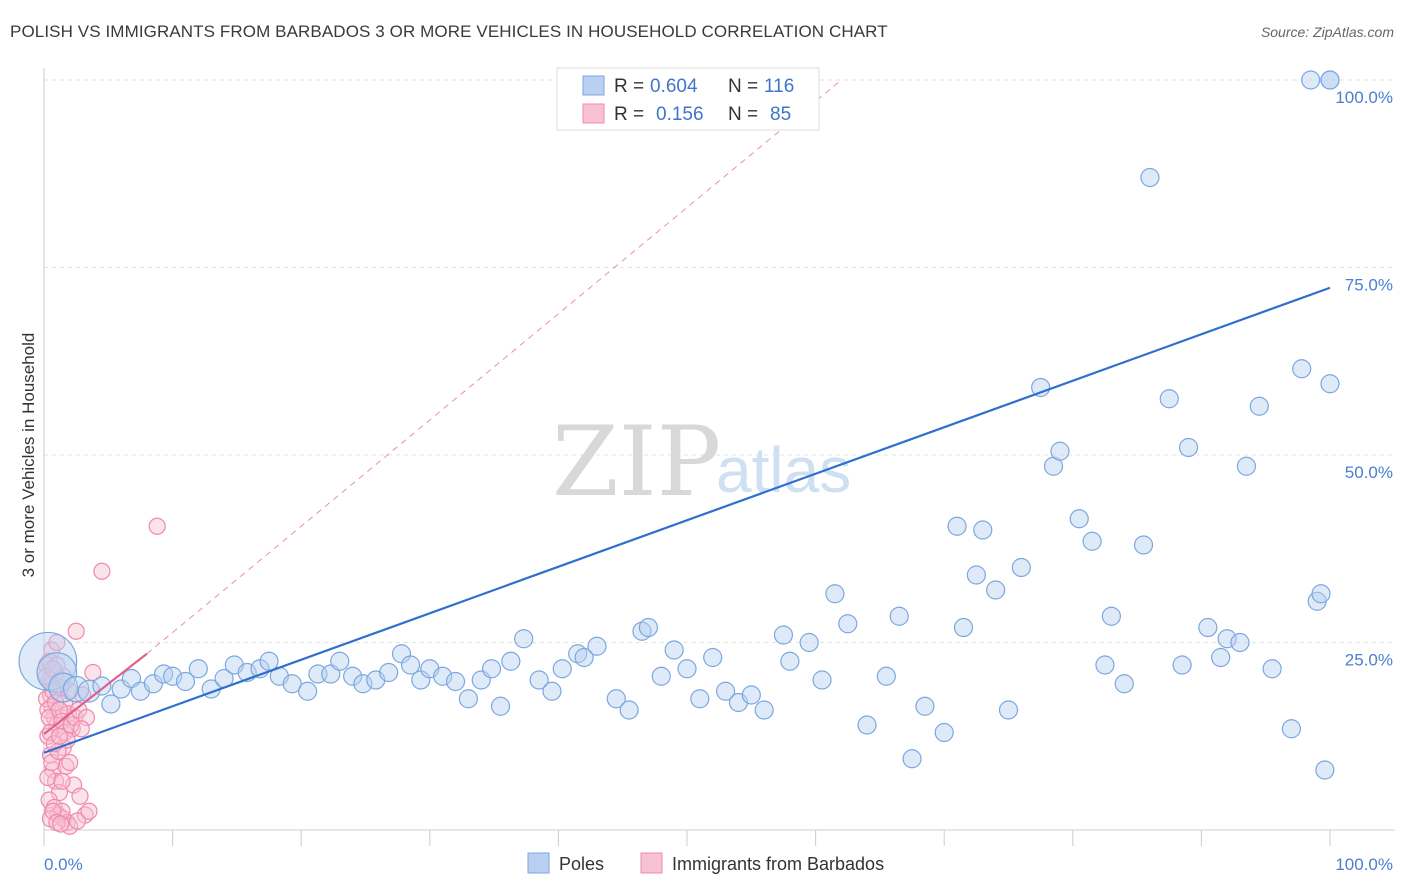 The image size is (1406, 892). I want to click on barbados-n-value: 85, so click(780, 114).